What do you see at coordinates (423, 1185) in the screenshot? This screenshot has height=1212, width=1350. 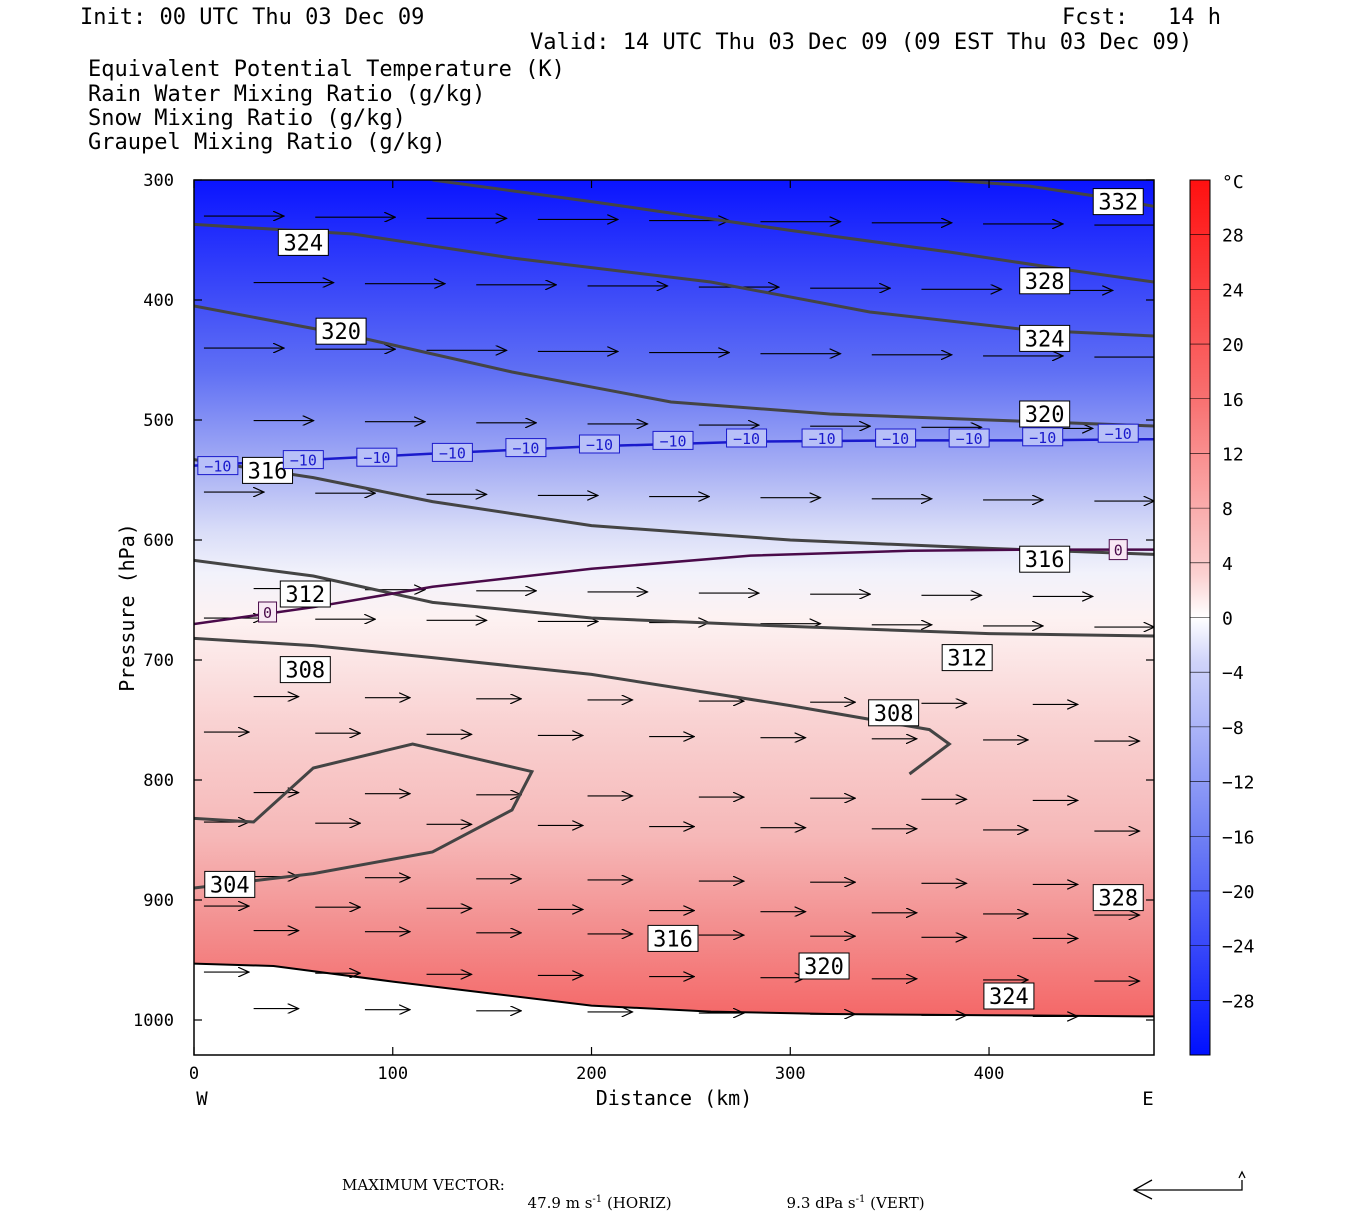 I see `footer-max-vector-label: MAXIMUM VECTOR:` at bounding box center [423, 1185].